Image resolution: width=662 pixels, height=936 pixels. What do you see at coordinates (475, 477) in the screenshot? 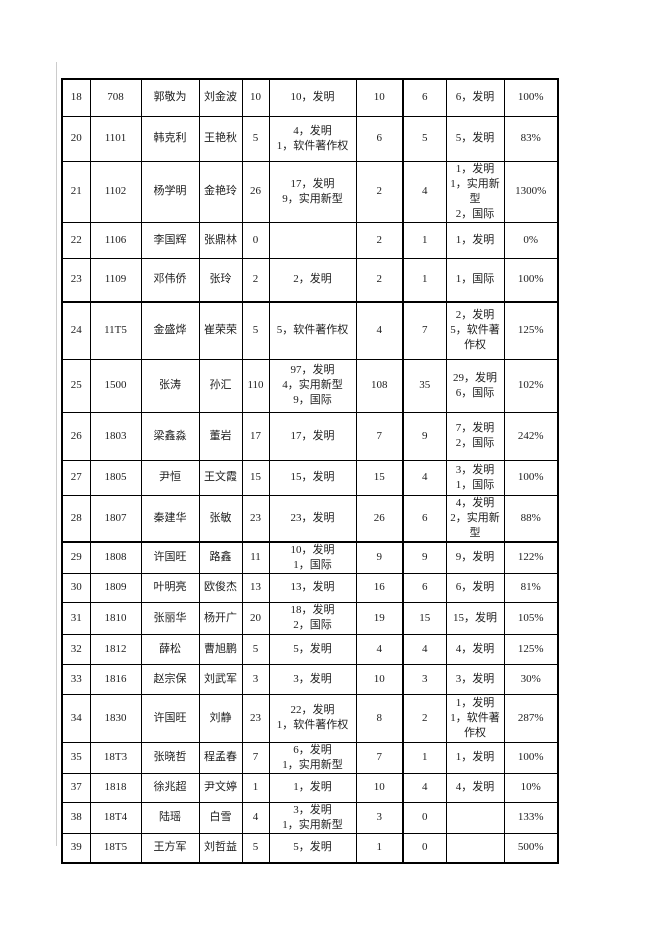
I see `table-cell: 3，发明 1，国际` at bounding box center [475, 477].